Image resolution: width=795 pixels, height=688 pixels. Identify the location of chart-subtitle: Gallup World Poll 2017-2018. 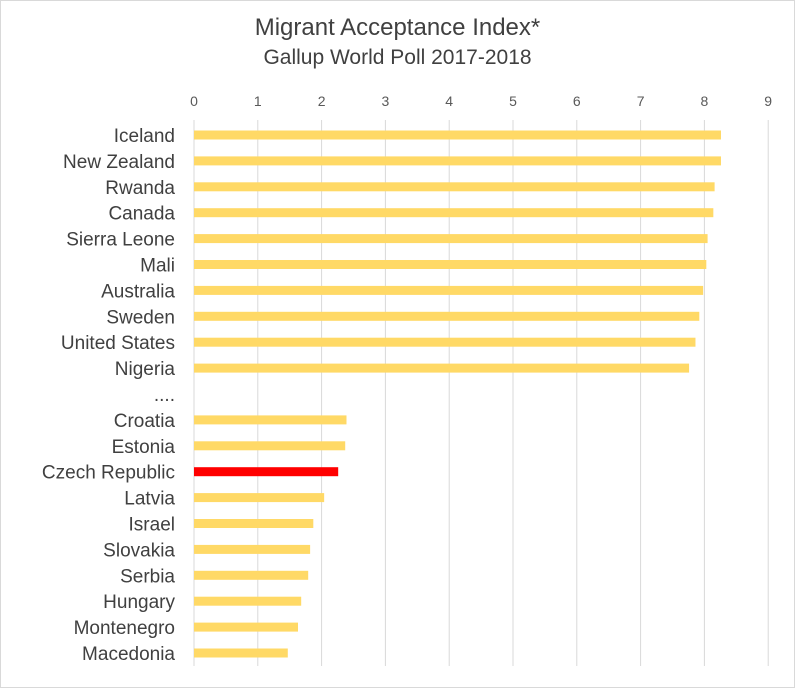
(397, 57).